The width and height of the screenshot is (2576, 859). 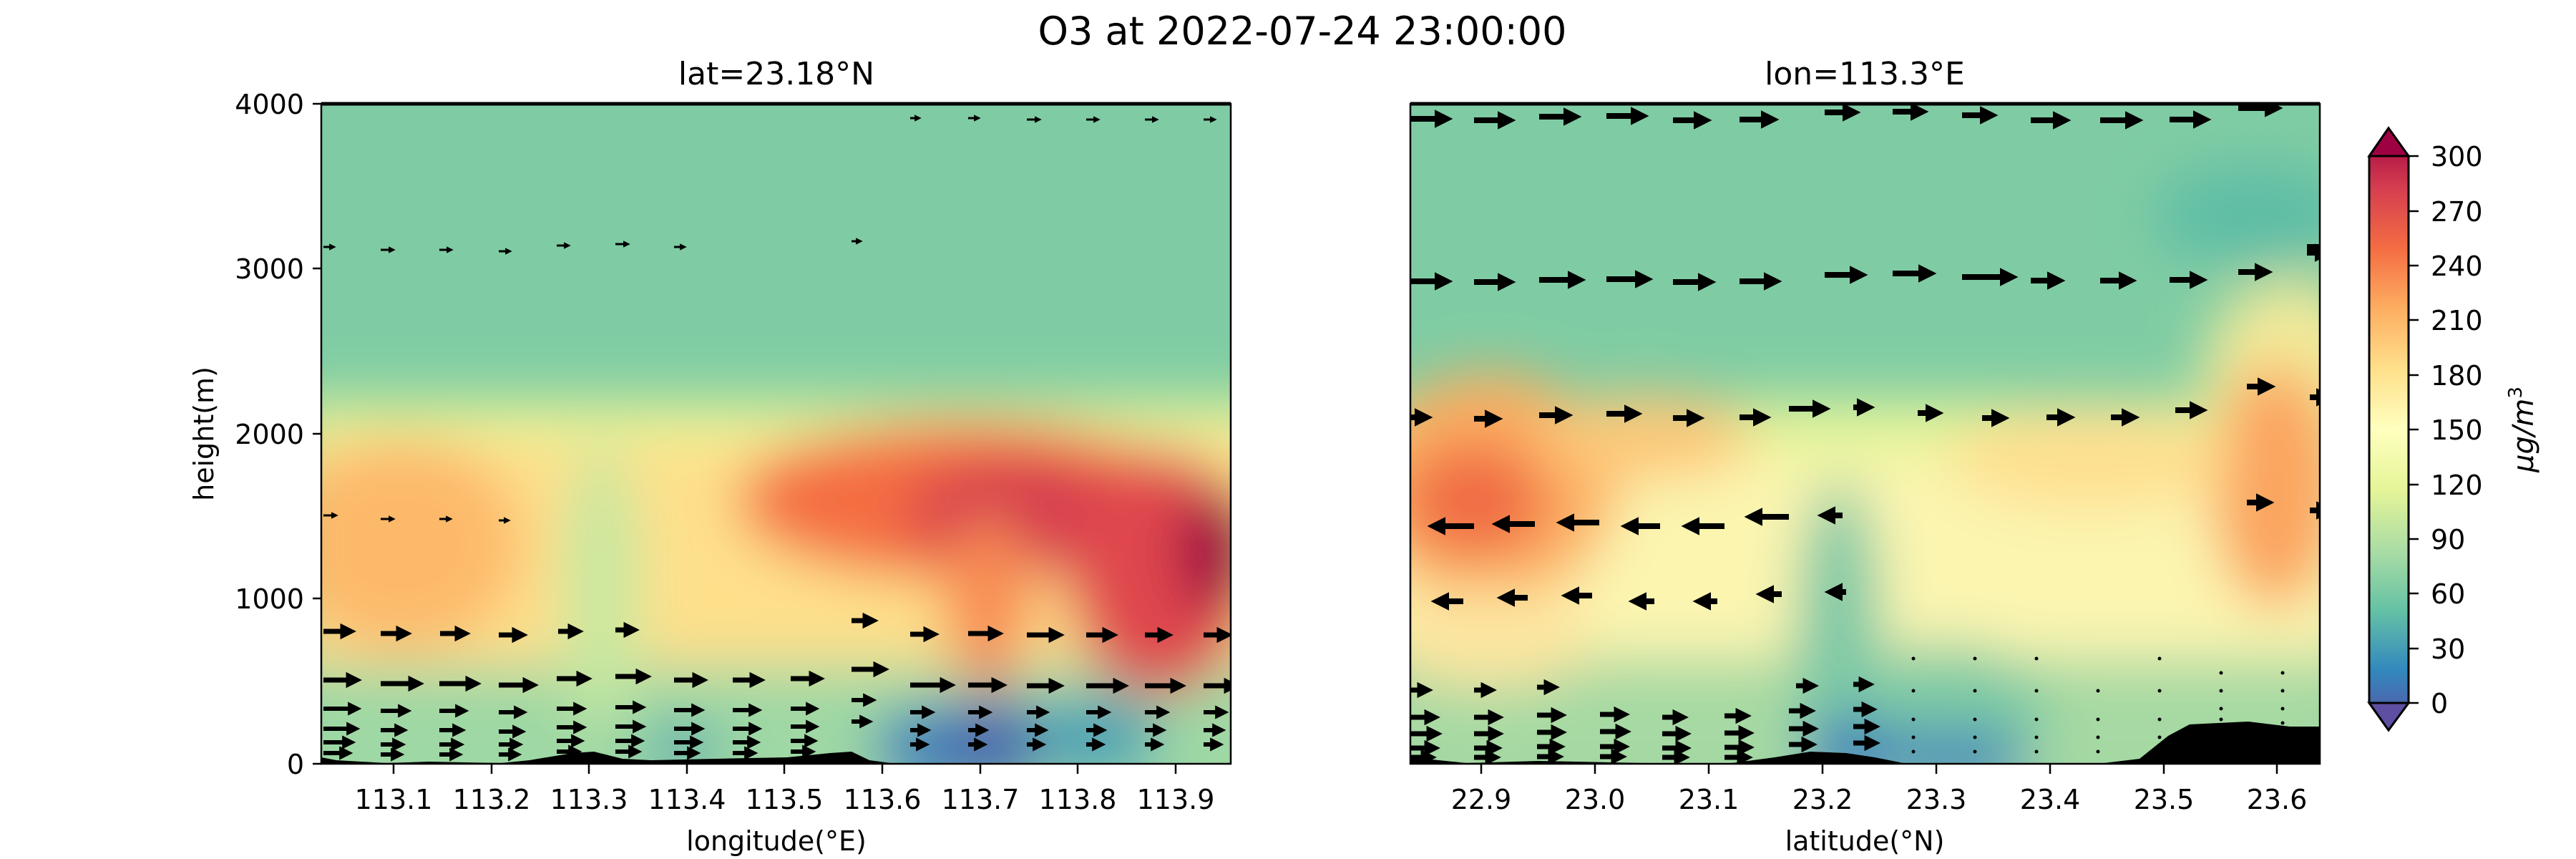 What do you see at coordinates (204, 434) in the screenshot?
I see `left-ylabel: height(m)` at bounding box center [204, 434].